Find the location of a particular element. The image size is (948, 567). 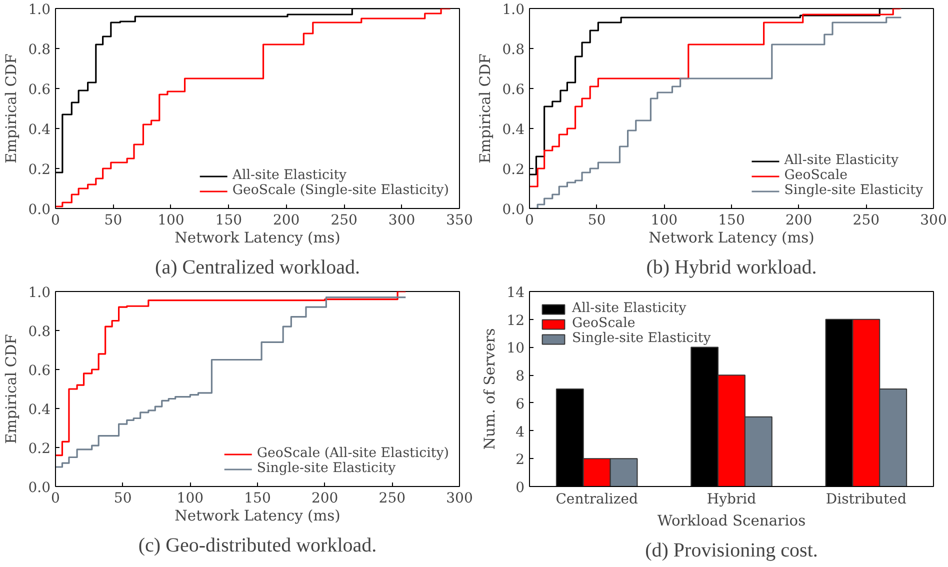

x-tick-label: Distributed is located at coordinates (866, 500).